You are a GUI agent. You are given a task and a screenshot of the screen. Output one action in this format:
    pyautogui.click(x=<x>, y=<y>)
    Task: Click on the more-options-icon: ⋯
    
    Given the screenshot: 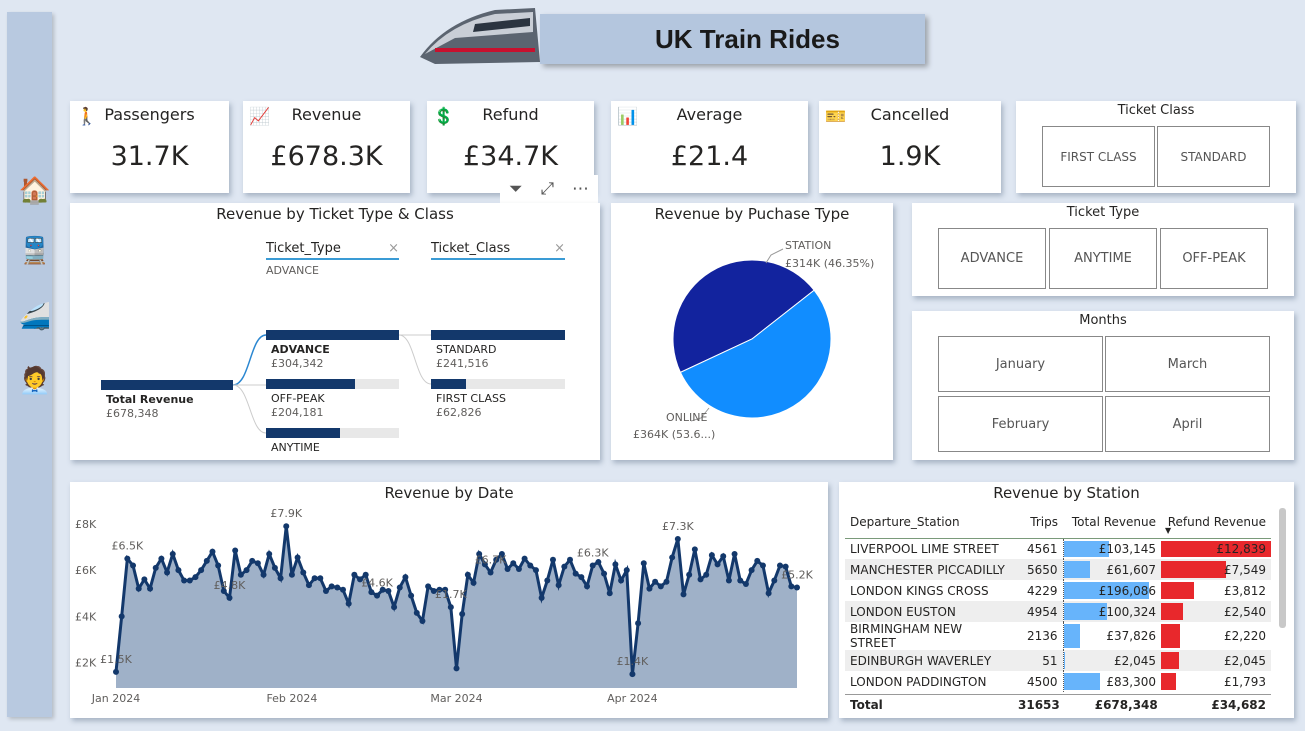 What is the action you would take?
    pyautogui.click(x=581, y=189)
    